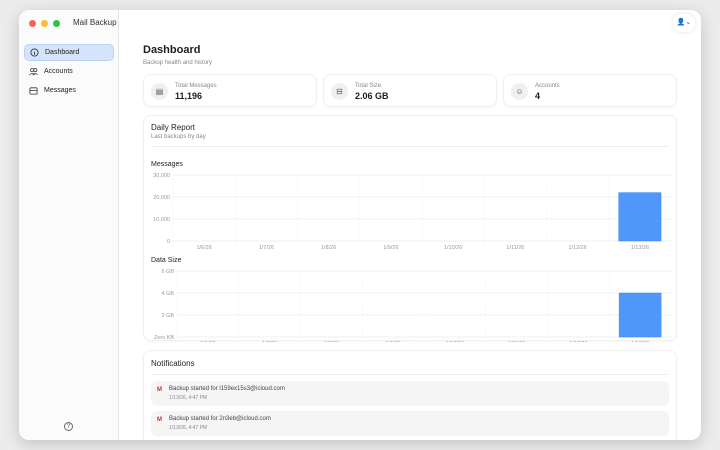 The image size is (720, 450). I want to click on stat-value: 4, so click(538, 96).